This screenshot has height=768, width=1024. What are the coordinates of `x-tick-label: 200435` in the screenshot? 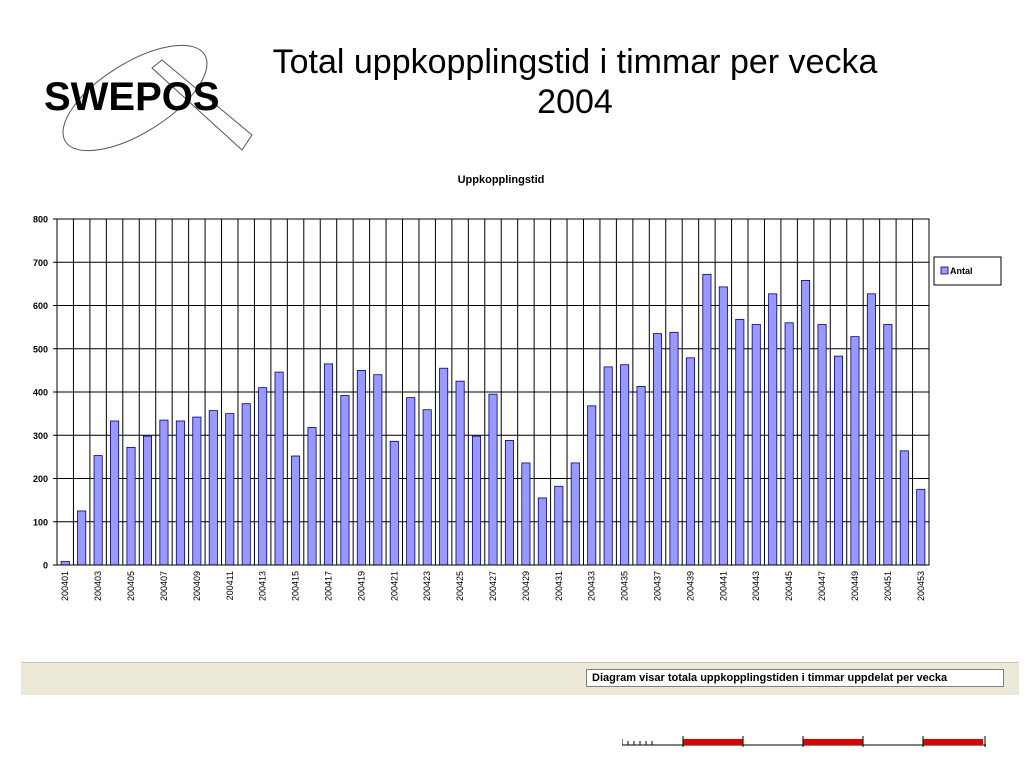 It's located at (625, 586).